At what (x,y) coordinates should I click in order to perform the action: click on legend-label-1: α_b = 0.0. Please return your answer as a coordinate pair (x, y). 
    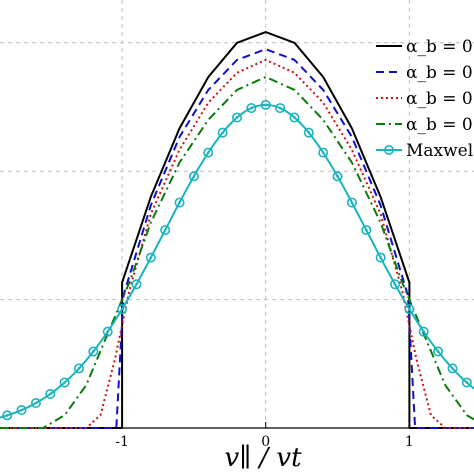
    Looking at the image, I should click on (440, 73).